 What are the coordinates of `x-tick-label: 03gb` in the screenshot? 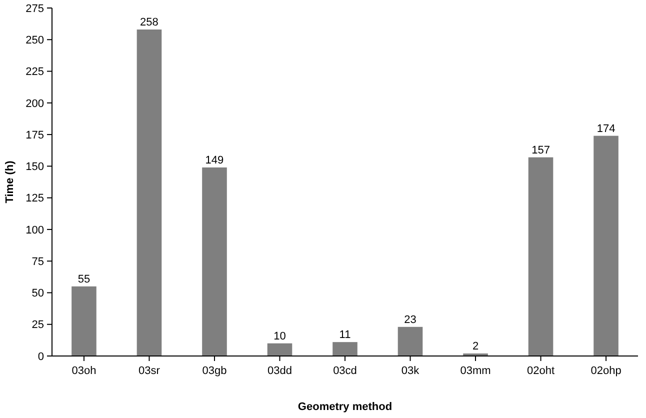 It's located at (214, 371).